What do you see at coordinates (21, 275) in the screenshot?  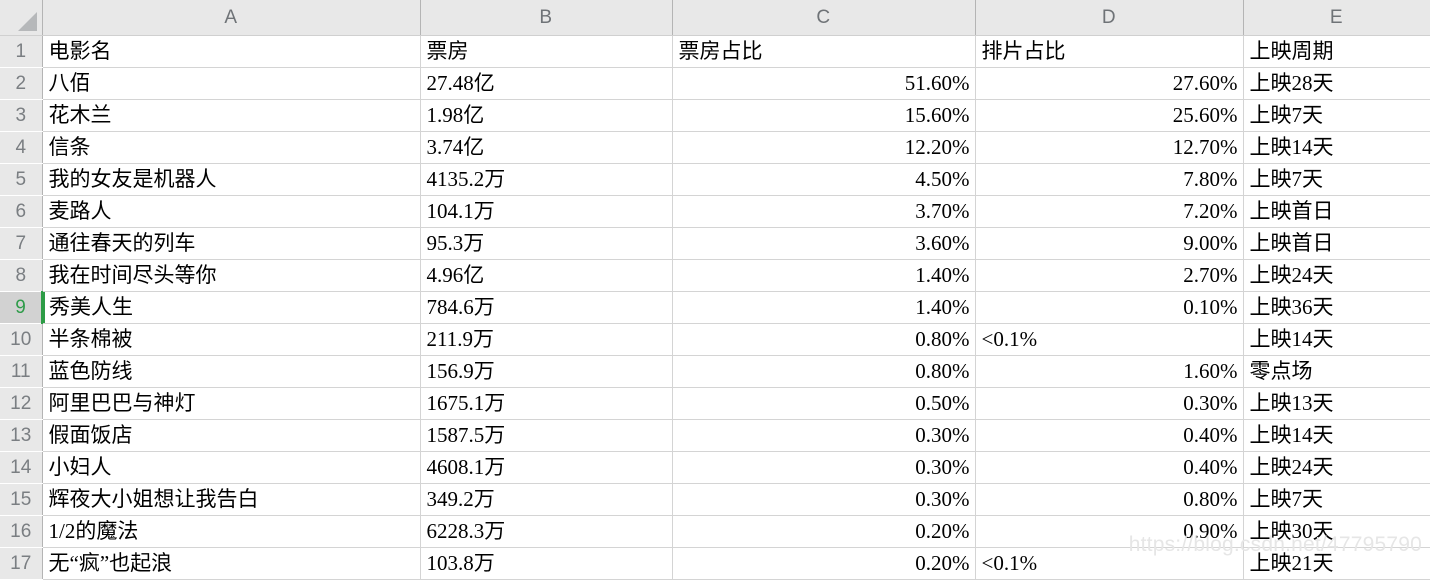 I see `row-header-8: 8` at bounding box center [21, 275].